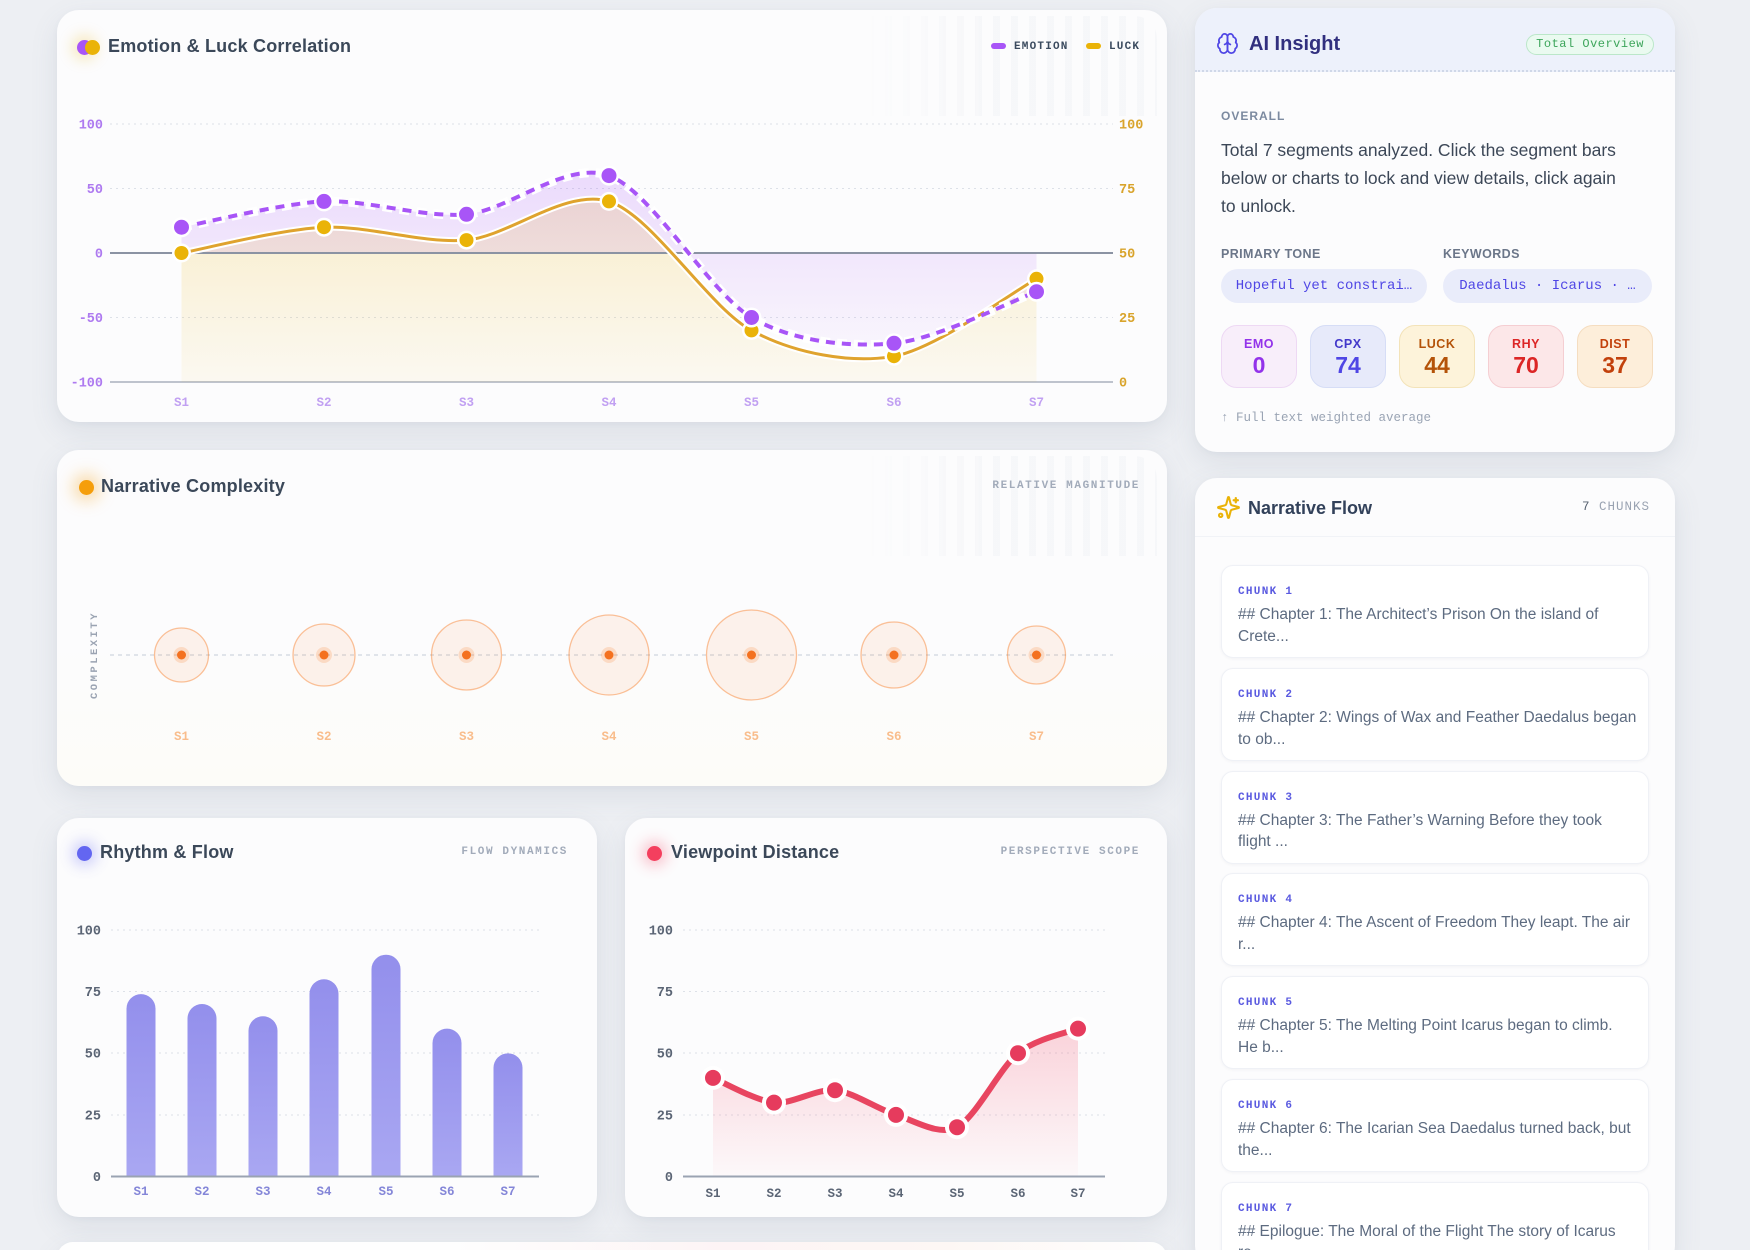 The height and width of the screenshot is (1250, 1750). What do you see at coordinates (95, 655) in the screenshot?
I see `svg-text: COMPLEXITY` at bounding box center [95, 655].